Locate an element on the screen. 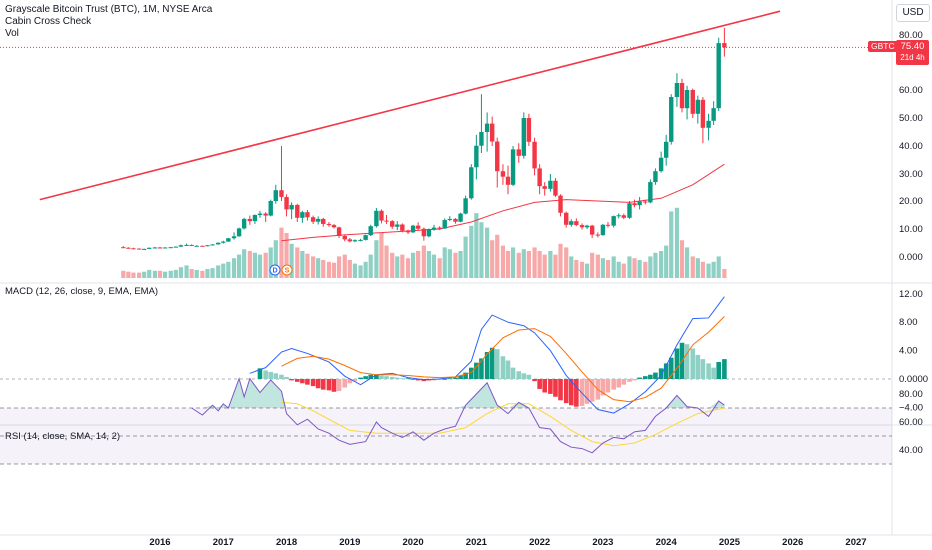 This screenshot has height=550, width=932. time-axis-label: 2026 is located at coordinates (792, 542).